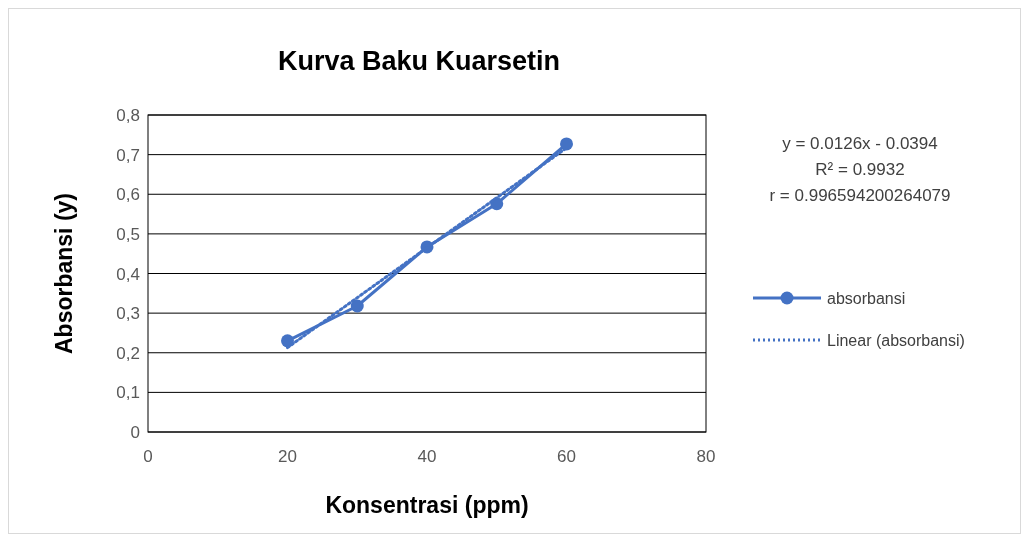 This screenshot has width=1029, height=542. What do you see at coordinates (128, 274) in the screenshot?
I see `y-tick-label: 0,4` at bounding box center [128, 274].